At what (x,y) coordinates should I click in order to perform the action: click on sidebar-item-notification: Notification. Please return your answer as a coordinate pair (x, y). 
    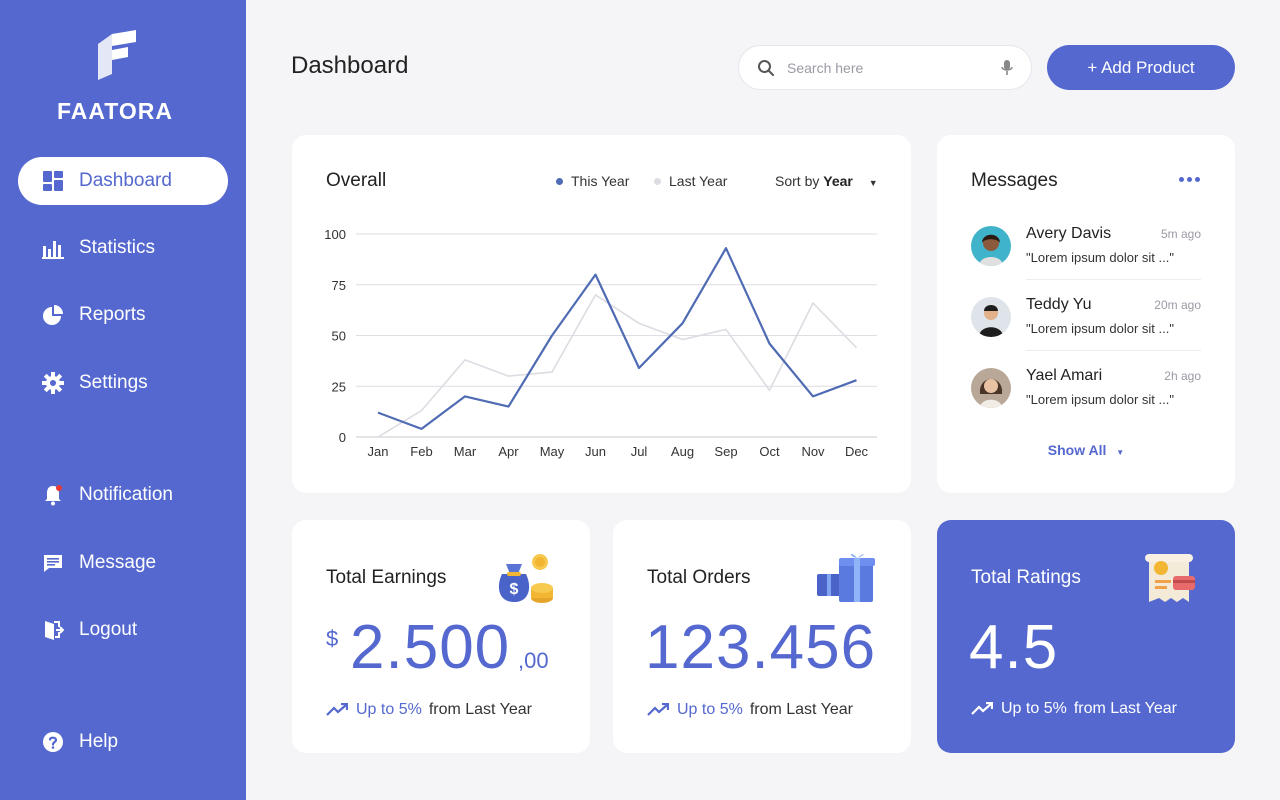
    Looking at the image, I should click on (123, 495).